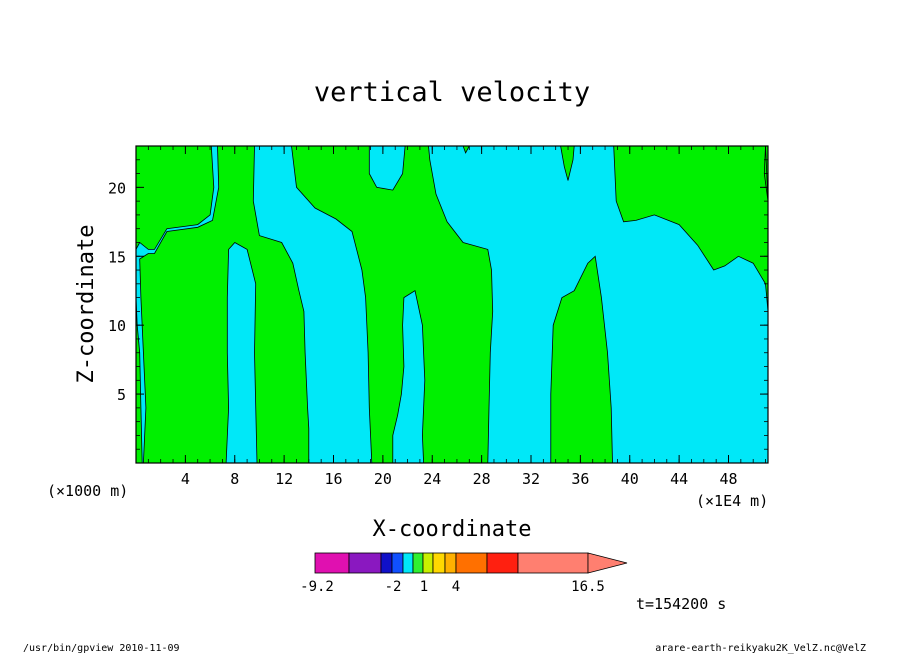 The height and width of the screenshot is (654, 904). I want to click on time-label: t=154200 s, so click(681, 604).